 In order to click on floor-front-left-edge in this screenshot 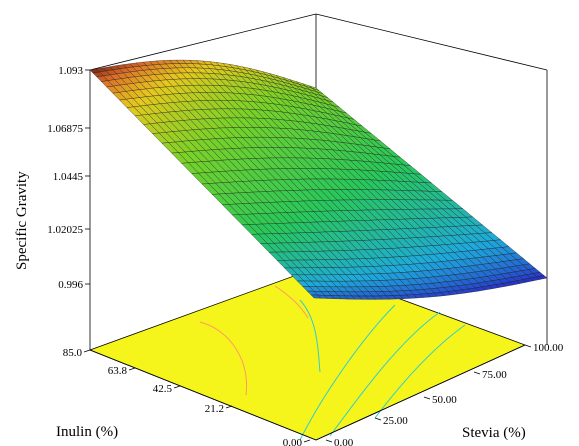, I will do `click(203, 395)`.